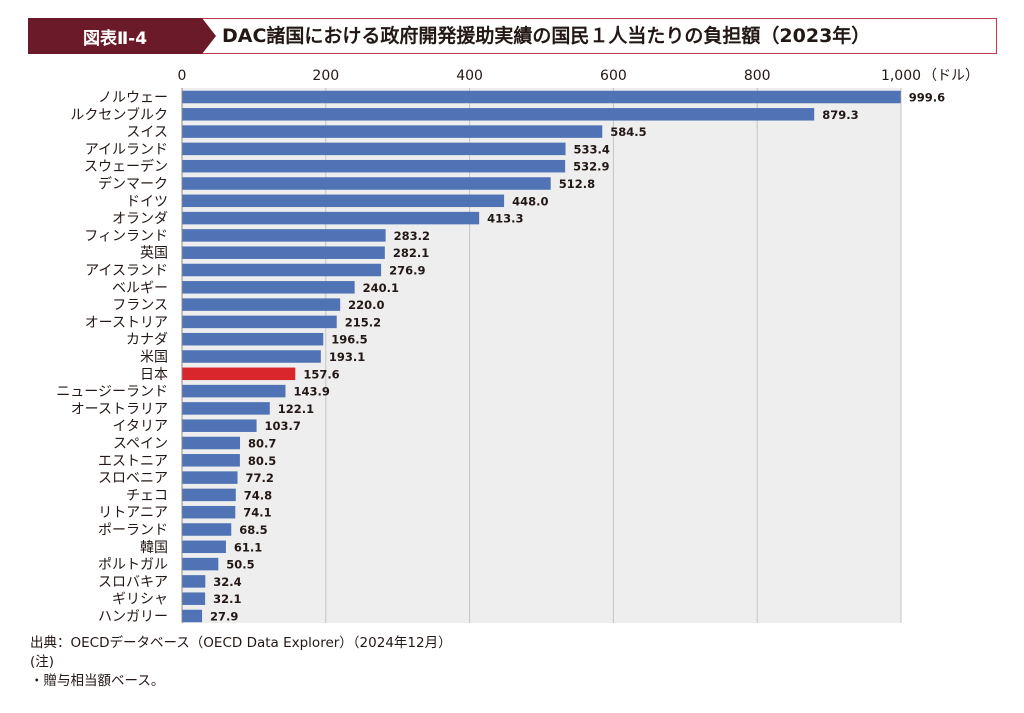 This screenshot has height=713, width=1024. I want to click on category-label: スペイン, so click(140, 444).